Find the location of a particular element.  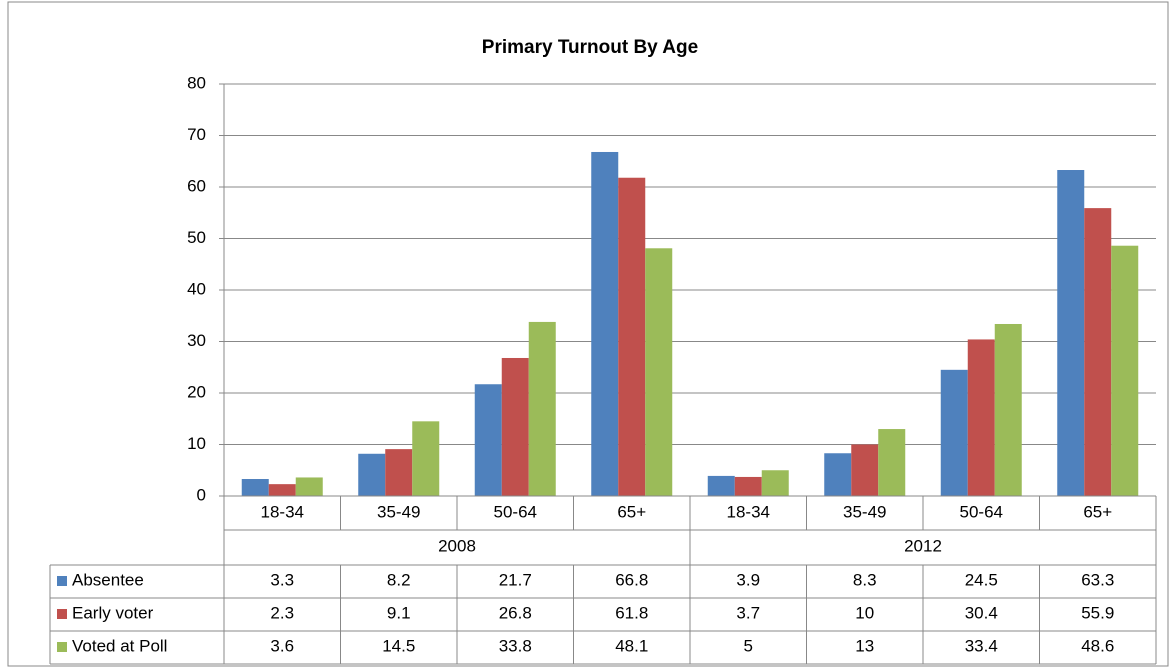

y-tick-label: 30 is located at coordinates (196, 340).